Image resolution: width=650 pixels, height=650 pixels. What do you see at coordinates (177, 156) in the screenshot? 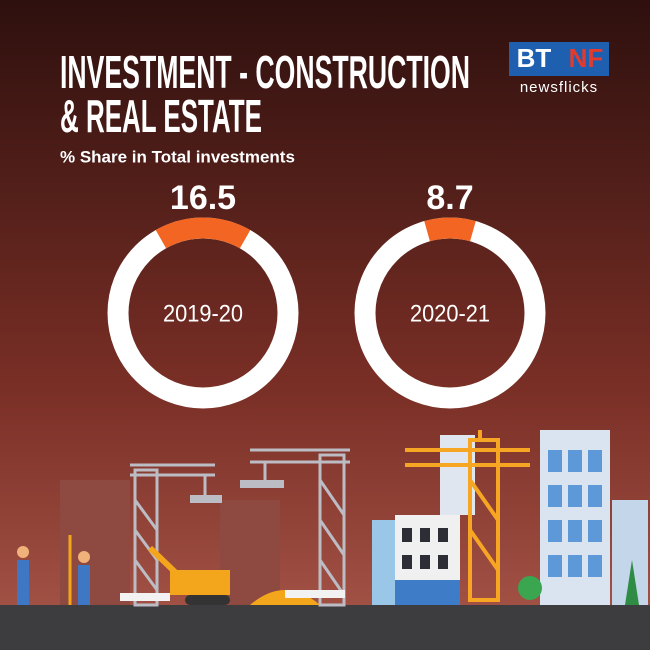
I see `subtitle: % Share in Total investments` at bounding box center [177, 156].